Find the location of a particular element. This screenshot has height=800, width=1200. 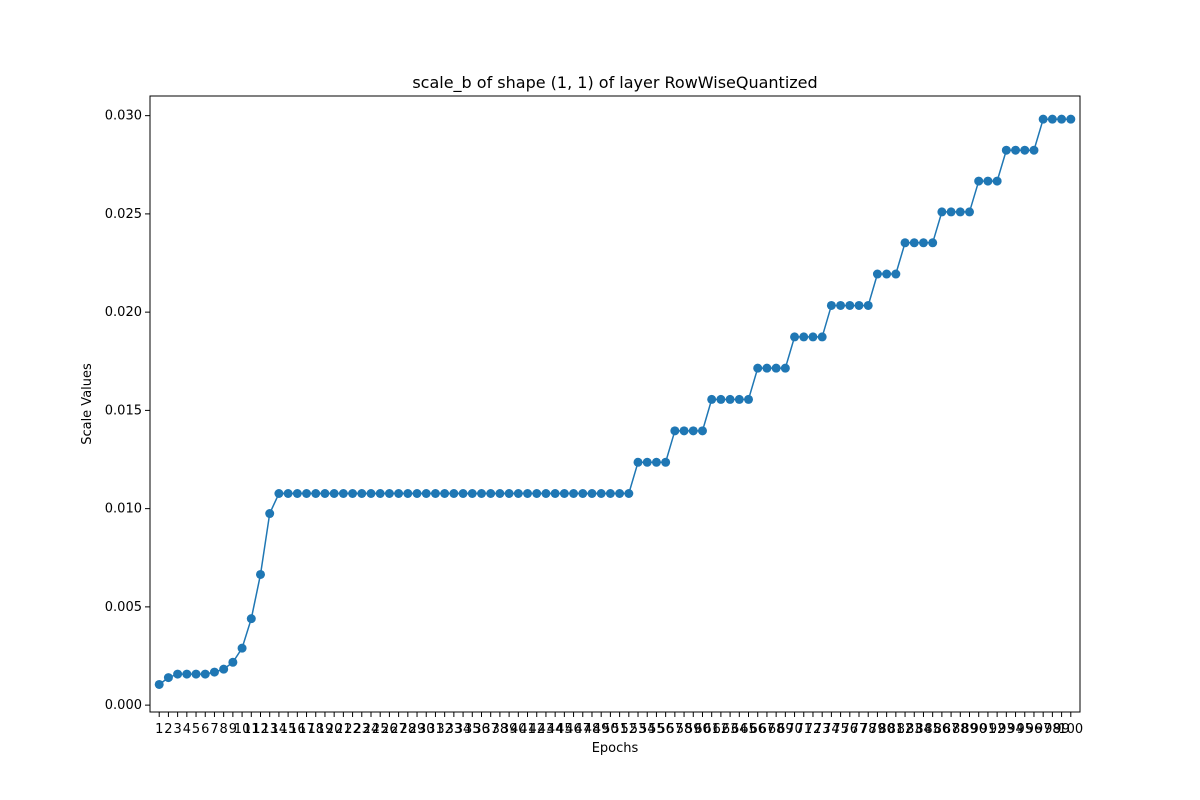

x-tick-label: 26 is located at coordinates (389, 729).